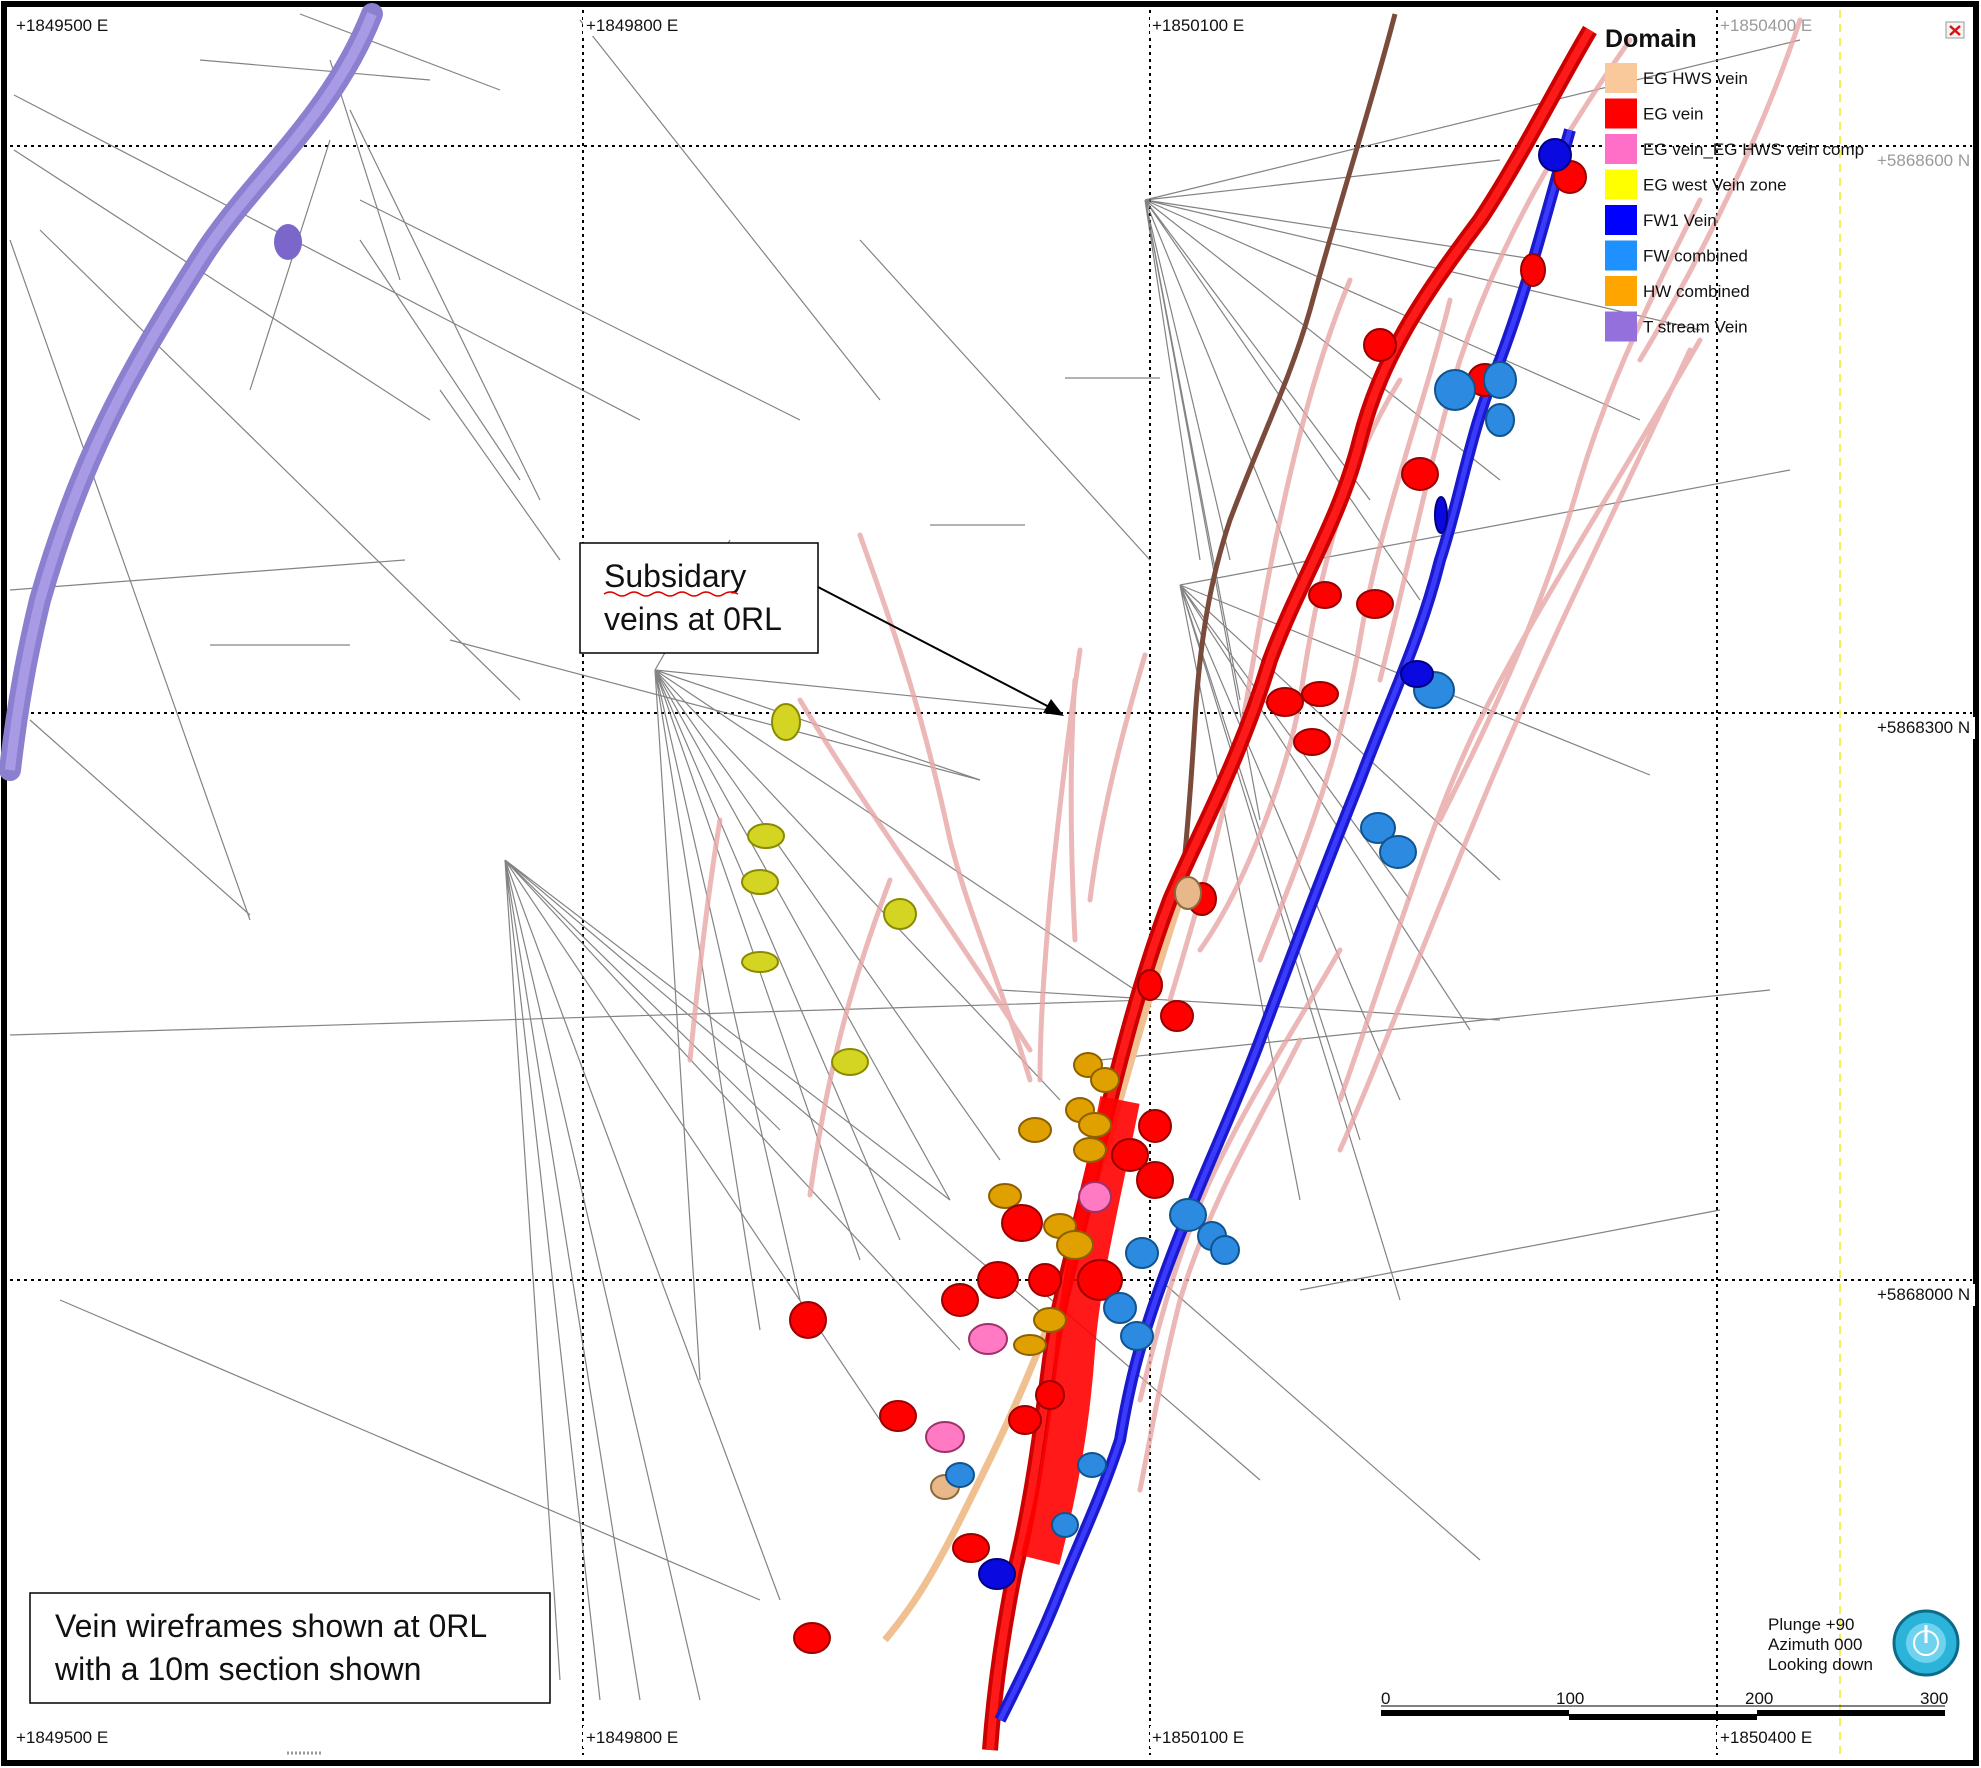 This screenshot has width=1981, height=1768. Describe the element at coordinates (1934, 1698) in the screenshot. I see `scale-label: 300` at that location.